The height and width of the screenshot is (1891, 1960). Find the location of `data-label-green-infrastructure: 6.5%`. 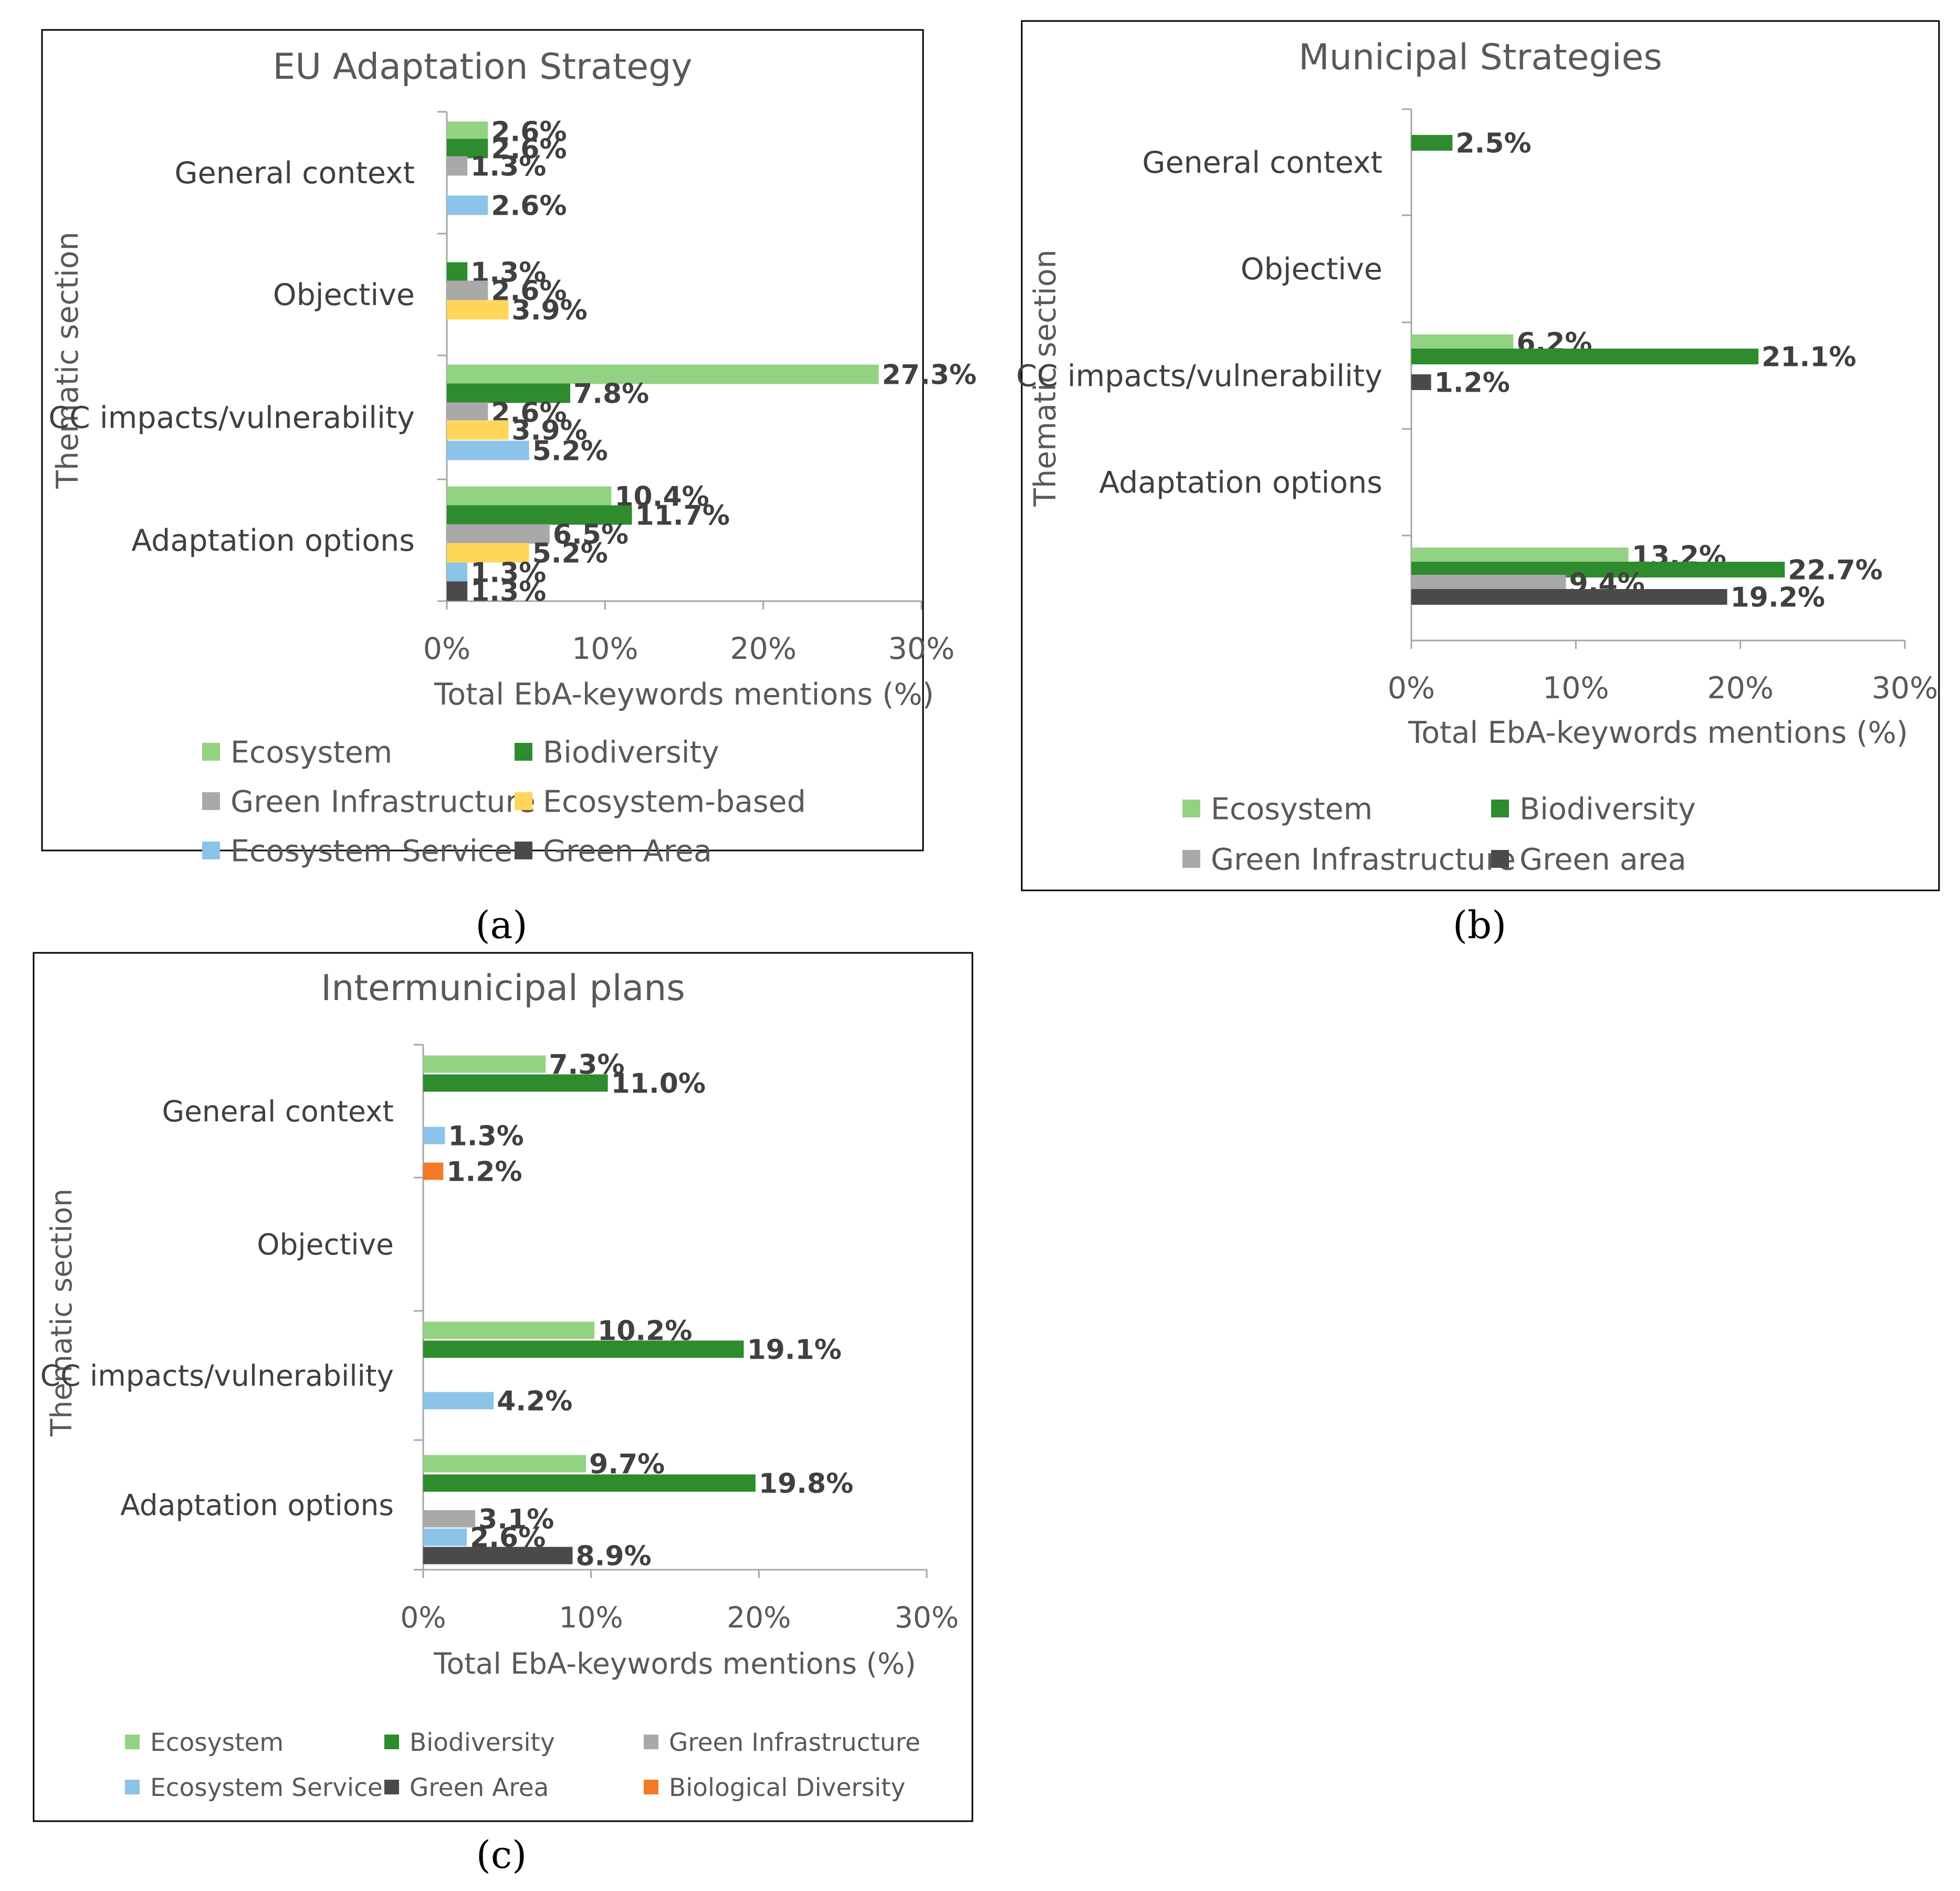

data-label-green-infrastructure: 6.5% is located at coordinates (590, 535).